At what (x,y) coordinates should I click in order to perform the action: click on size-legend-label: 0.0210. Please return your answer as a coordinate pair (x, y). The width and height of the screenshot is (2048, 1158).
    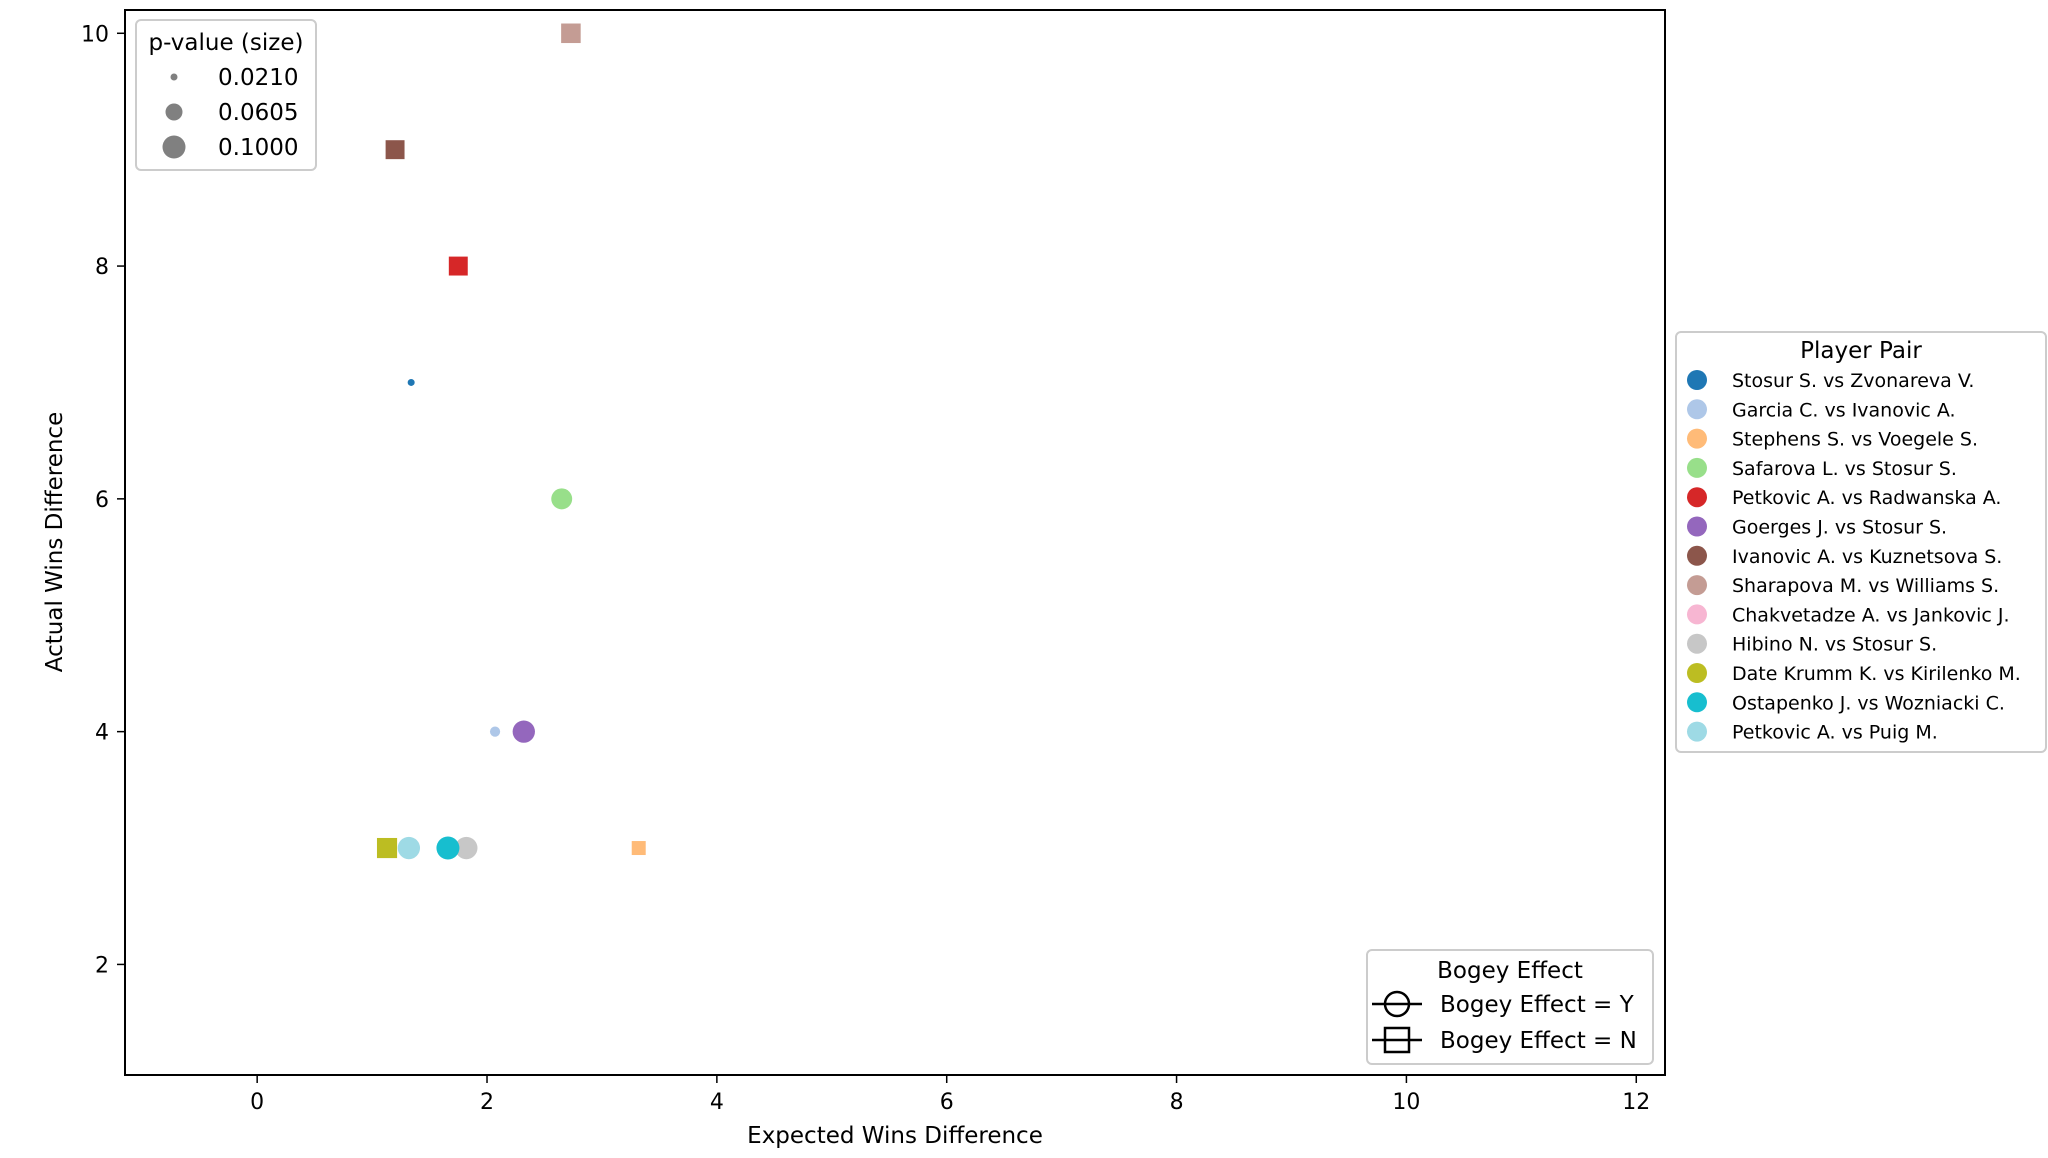
    Looking at the image, I should click on (258, 78).